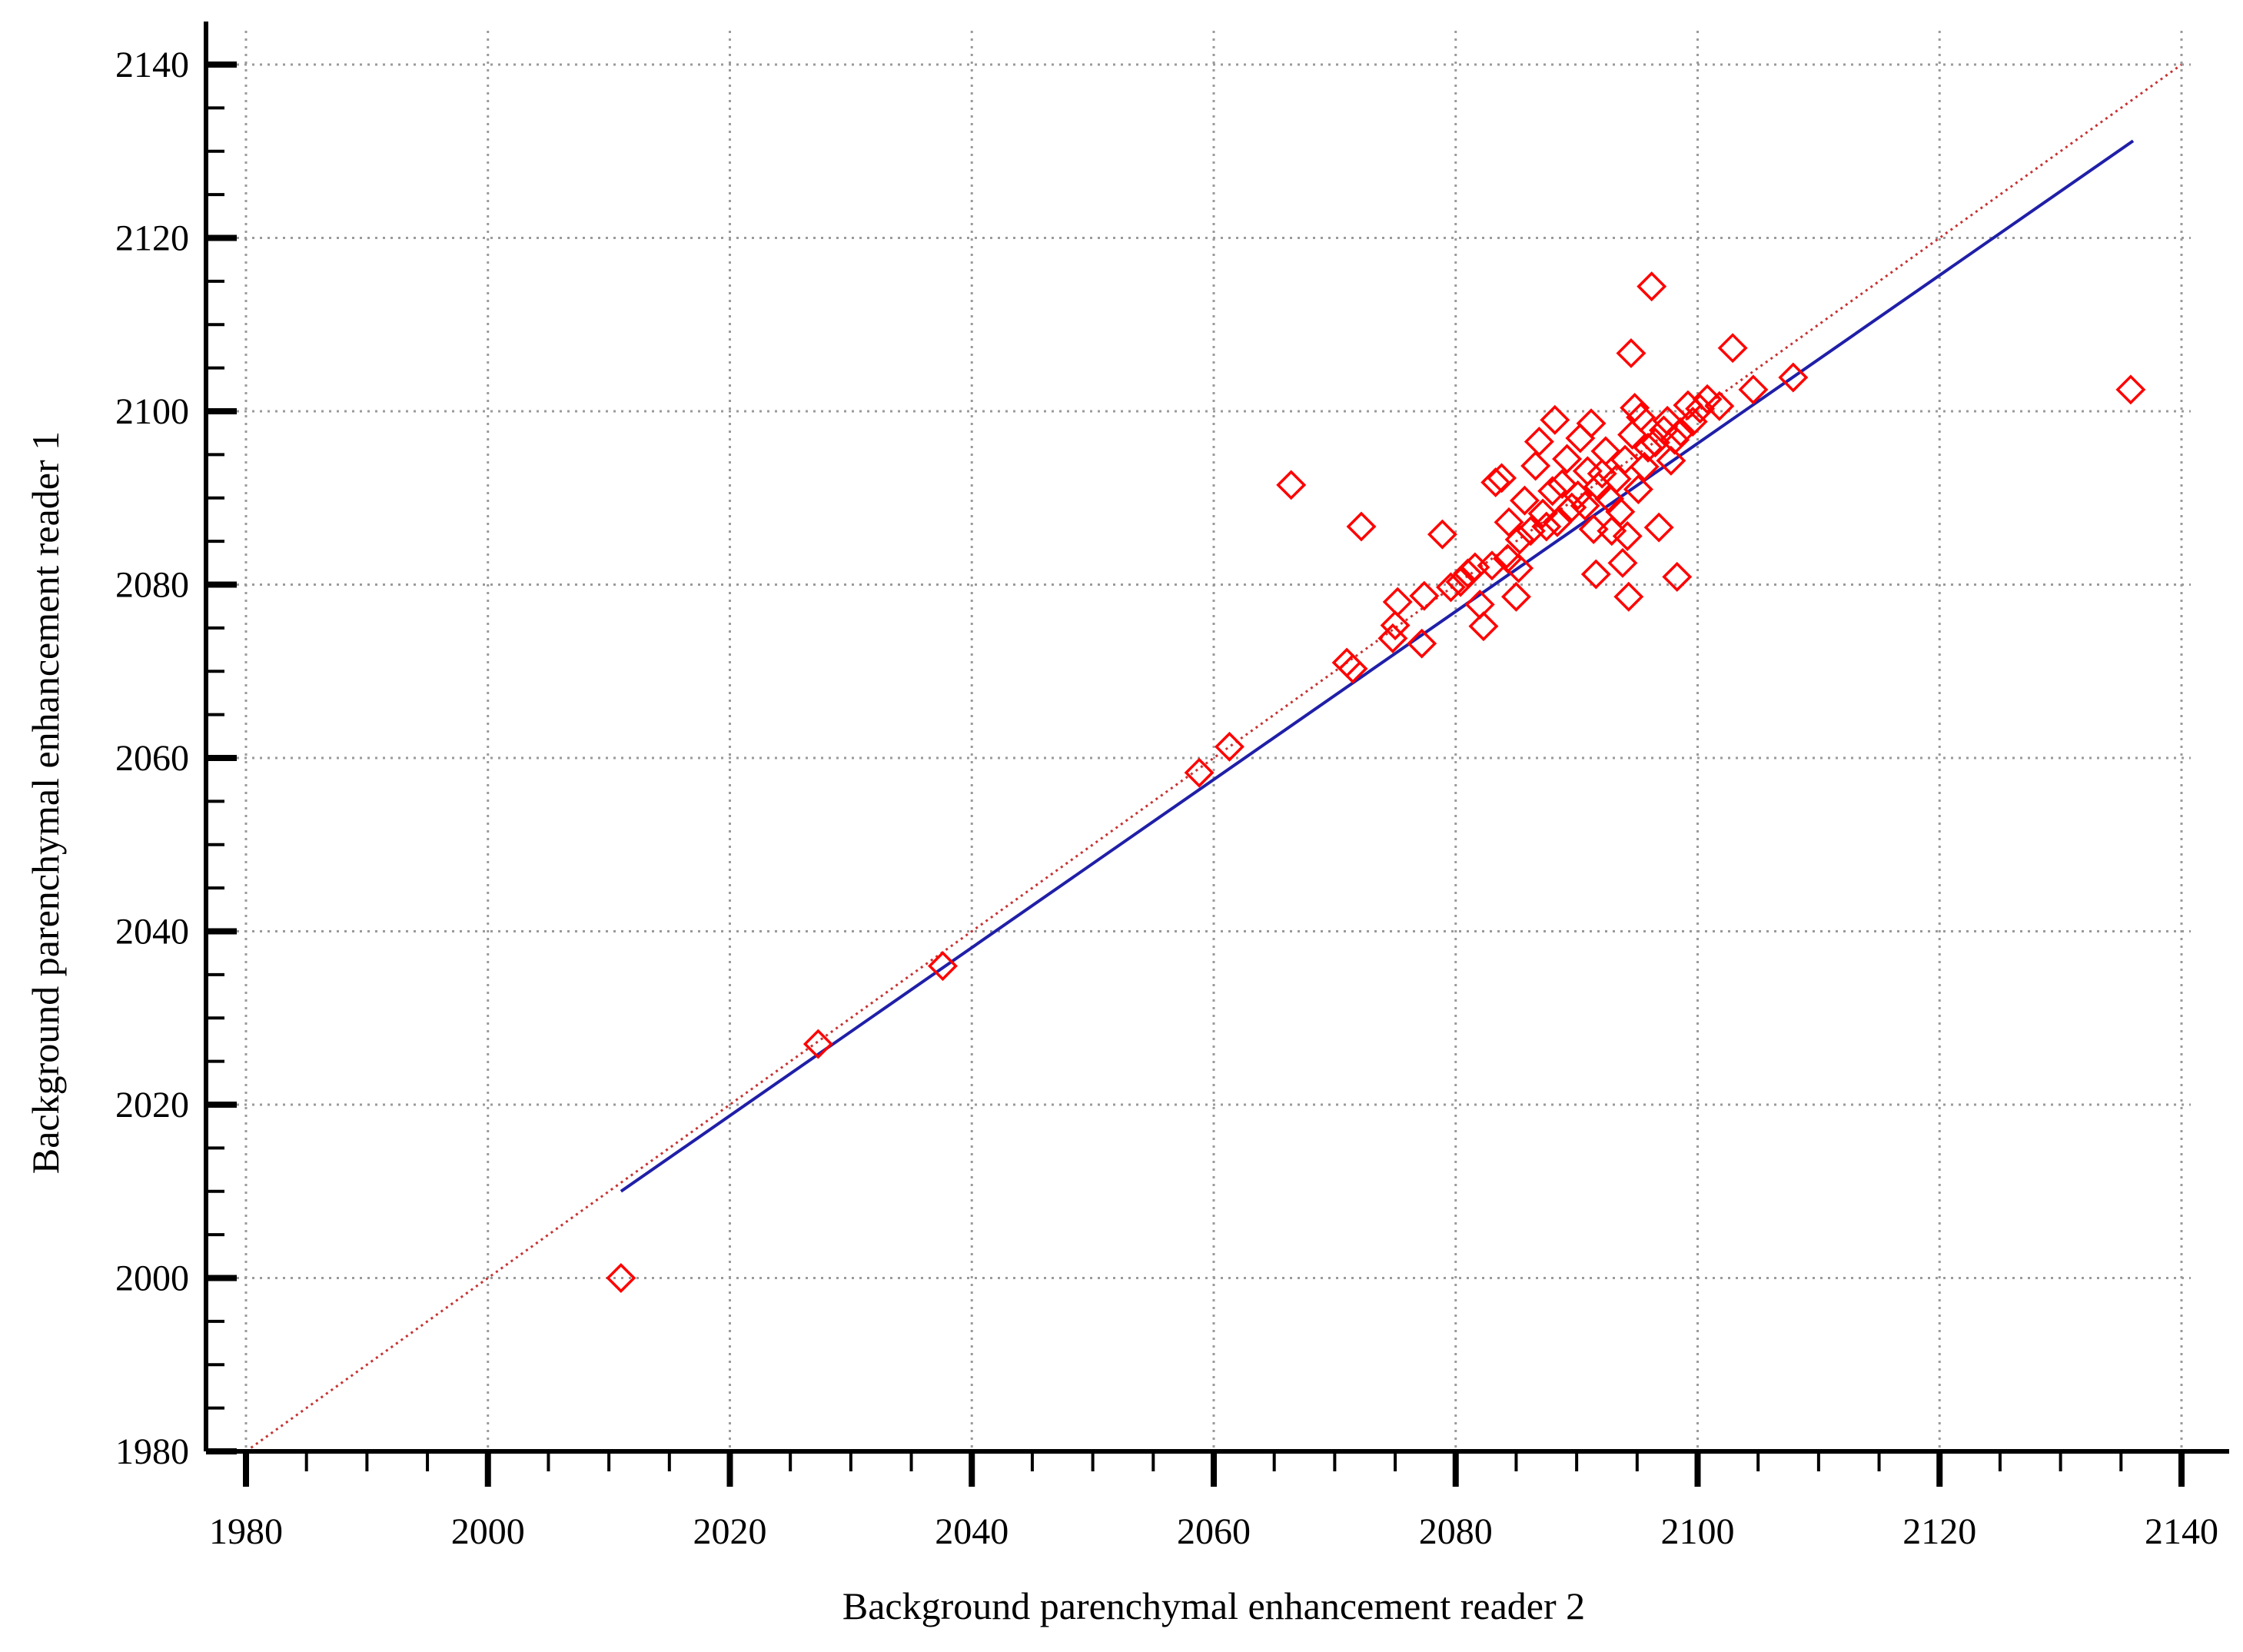 This screenshot has height=1652, width=2243. Describe the element at coordinates (152, 239) in the screenshot. I see `y-tick-label-2120: 2120` at that location.